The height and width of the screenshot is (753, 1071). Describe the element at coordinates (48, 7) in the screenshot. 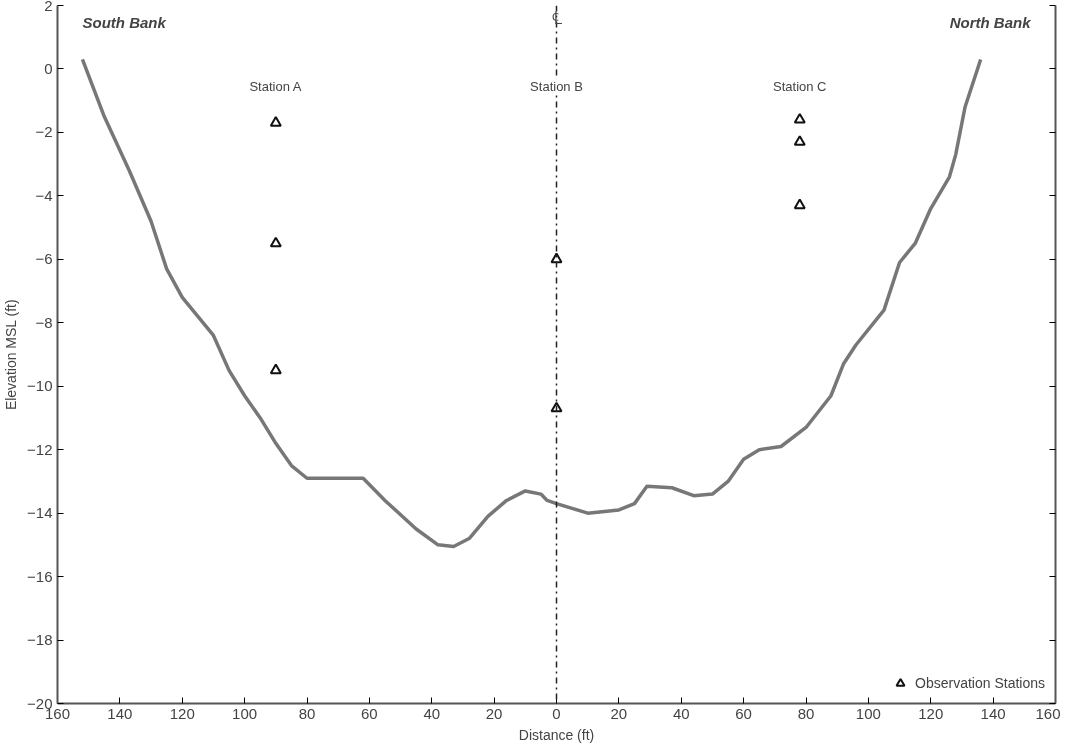

I see `y-tick-label: 2` at that location.